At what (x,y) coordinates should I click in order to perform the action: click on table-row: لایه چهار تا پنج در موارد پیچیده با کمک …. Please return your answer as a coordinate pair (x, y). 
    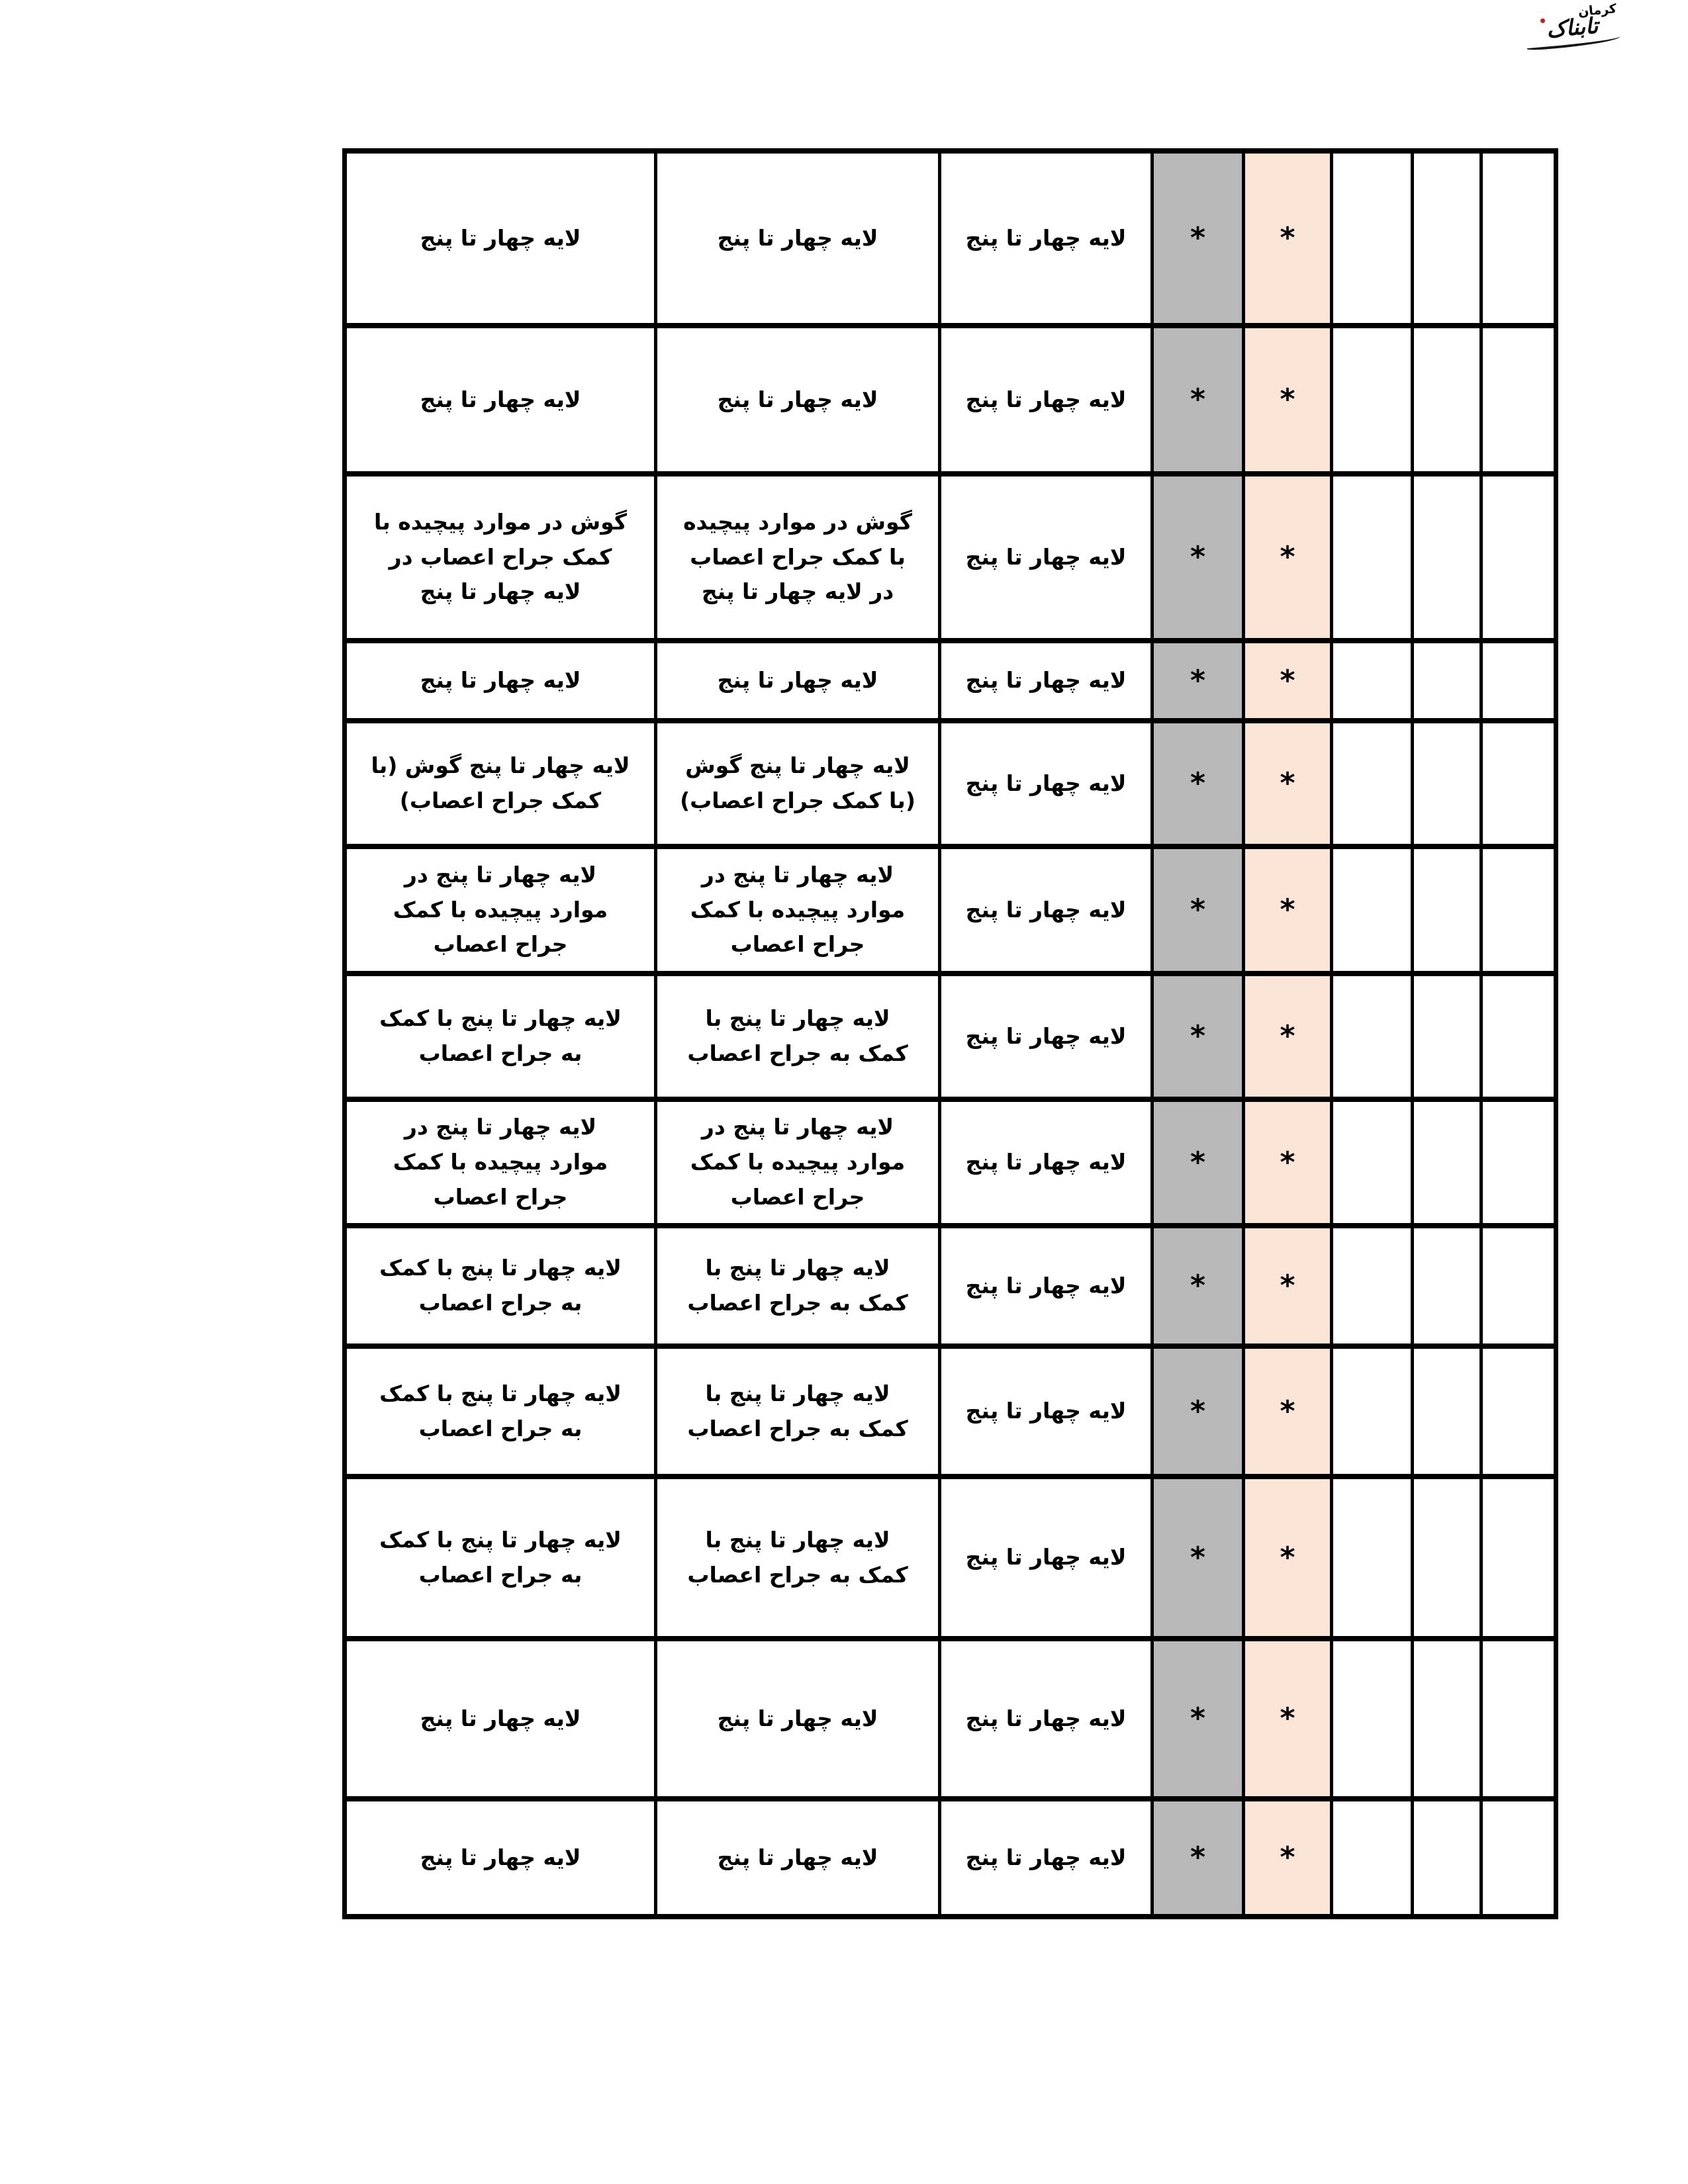
    Looking at the image, I should click on (950, 1162).